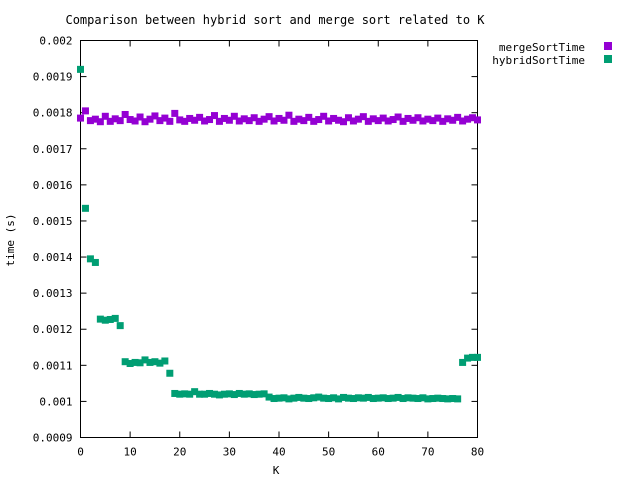 Image resolution: width=640 pixels, height=480 pixels. What do you see at coordinates (179, 452) in the screenshot?
I see `x-tick-label: 20` at bounding box center [179, 452].